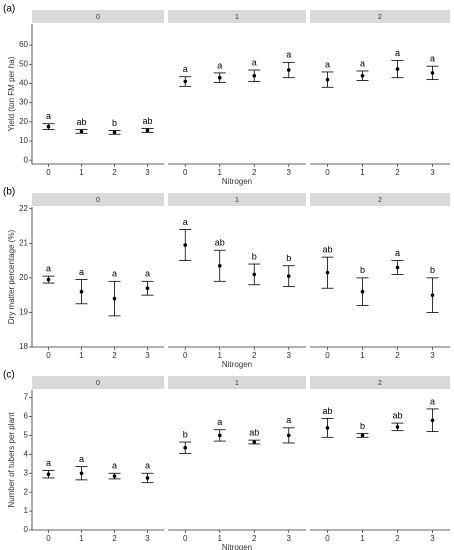 Image resolution: width=454 pixels, height=550 pixels. I want to click on panel-label: (b), so click(9, 192).